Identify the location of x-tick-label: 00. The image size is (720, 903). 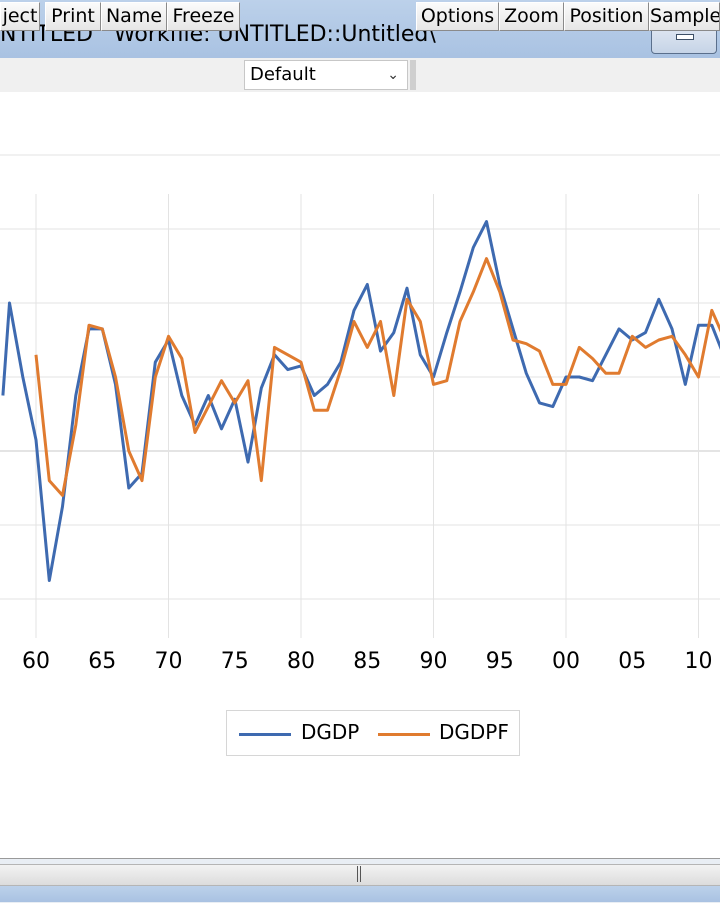
(566, 661).